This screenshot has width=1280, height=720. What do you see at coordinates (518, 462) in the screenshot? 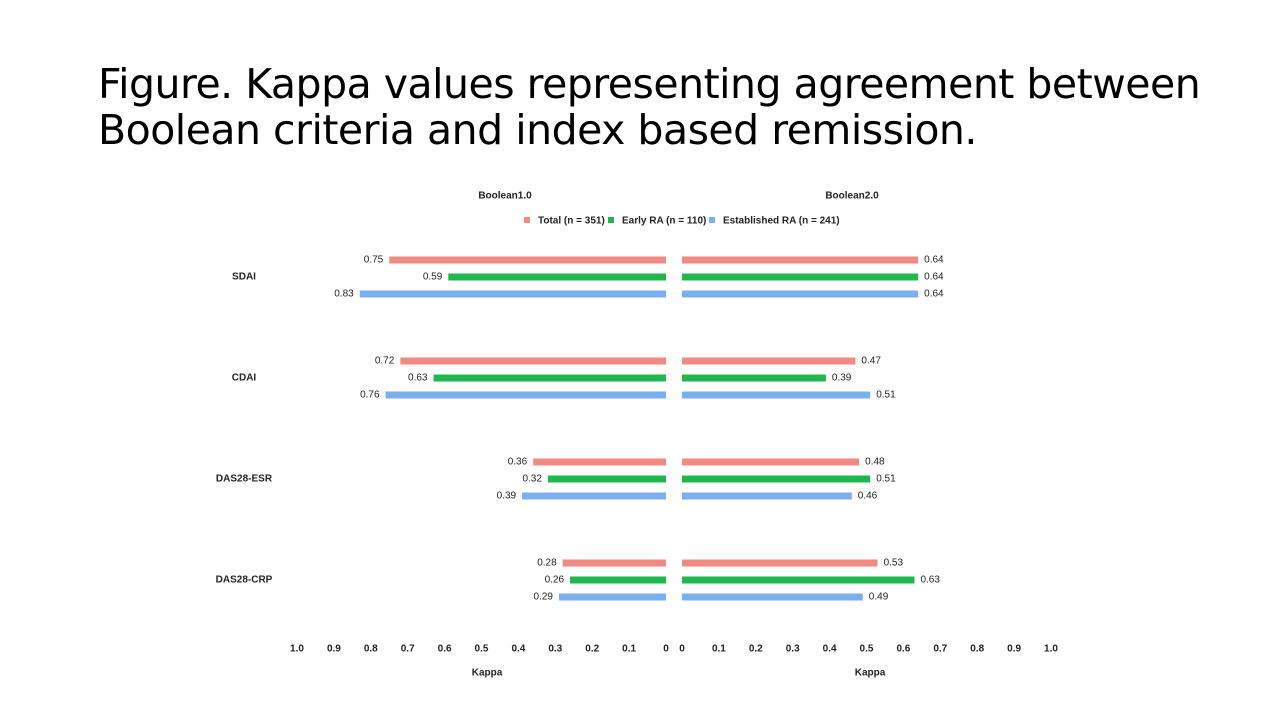
I see `value-label: 0.36` at bounding box center [518, 462].